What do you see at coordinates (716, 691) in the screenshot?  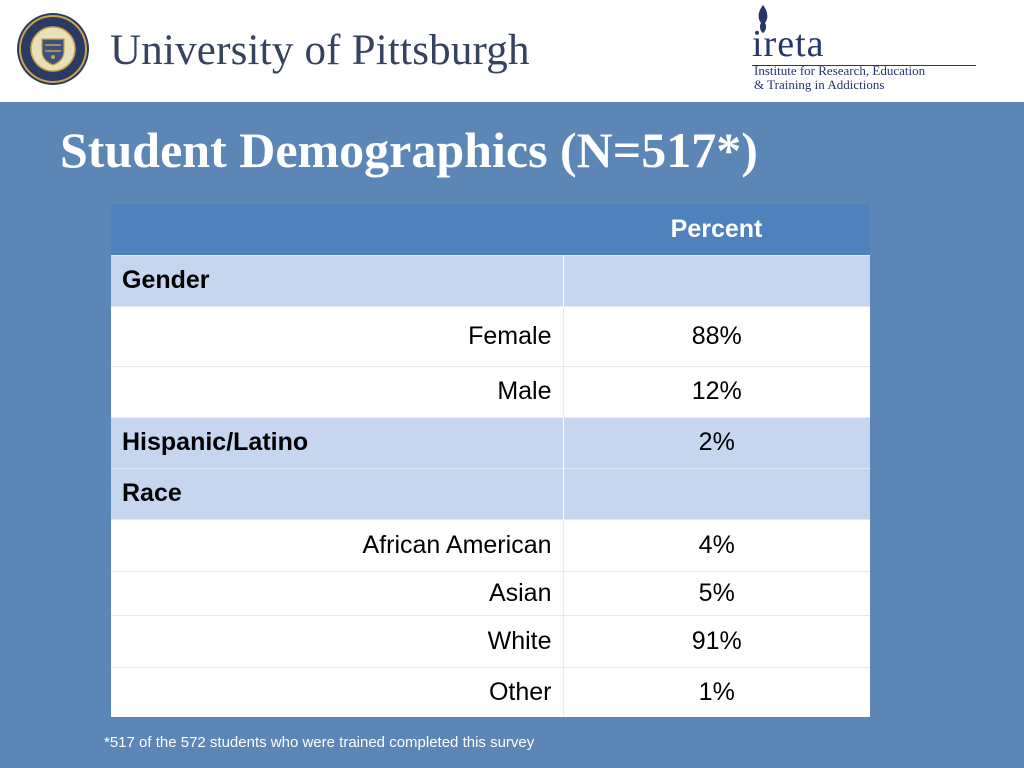 I see `row-value: 1%` at bounding box center [716, 691].